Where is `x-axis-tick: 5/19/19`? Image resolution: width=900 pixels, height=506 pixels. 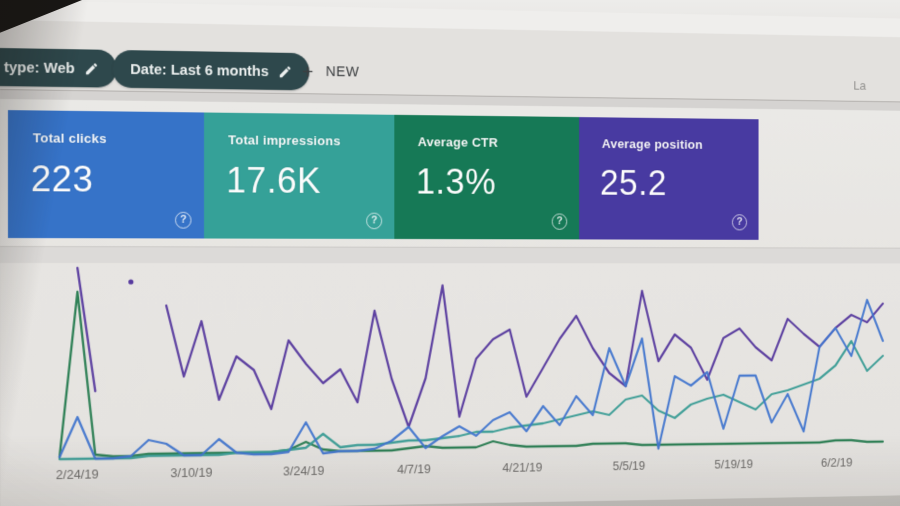
x-axis-tick: 5/19/19 is located at coordinates (733, 464).